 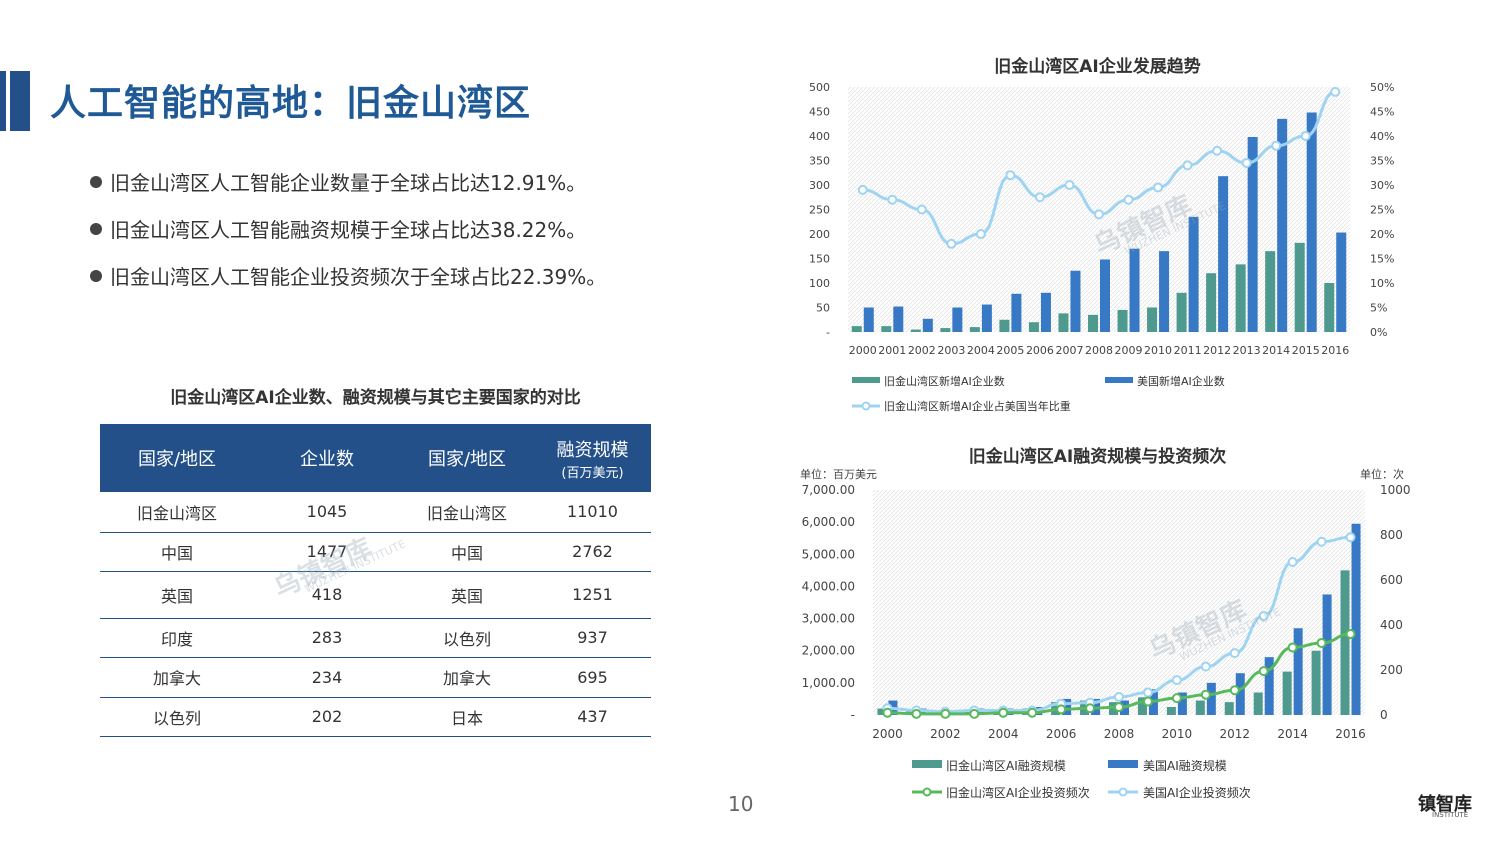 What do you see at coordinates (1382, 259) in the screenshot?
I see `y2-tick-label: 15%` at bounding box center [1382, 259].